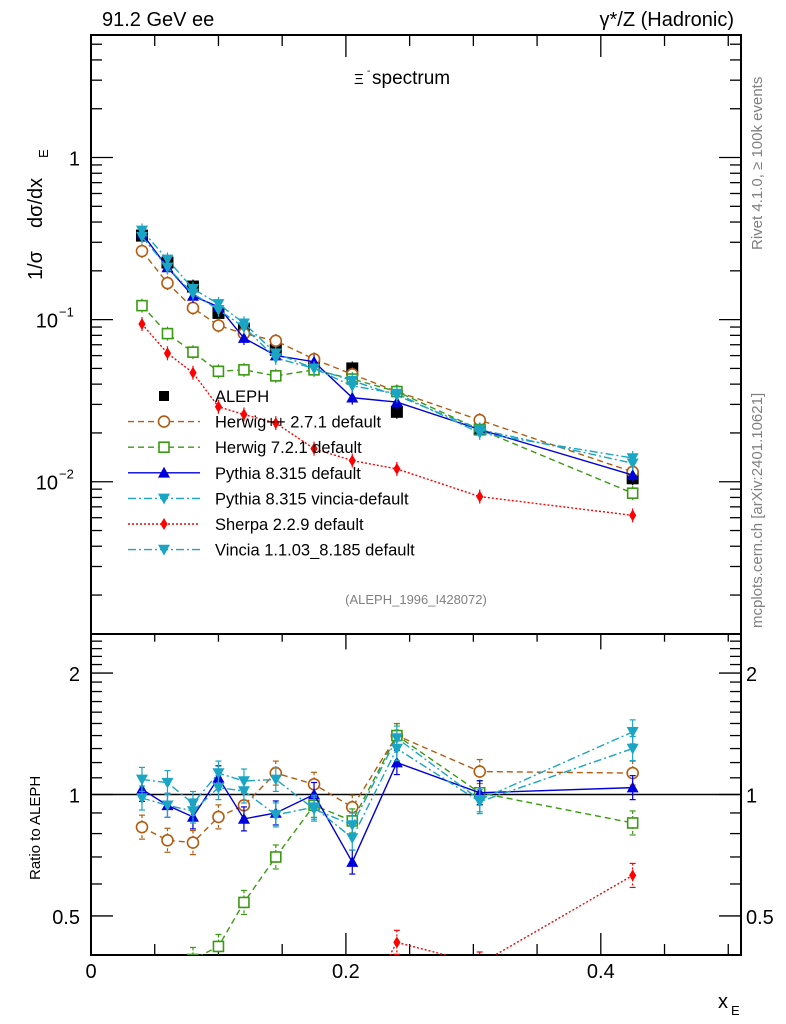 Image resolution: width=786 pixels, height=1024 pixels. What do you see at coordinates (288, 448) in the screenshot?
I see `legend-label: Herwig 7.2.1 default` at bounding box center [288, 448].